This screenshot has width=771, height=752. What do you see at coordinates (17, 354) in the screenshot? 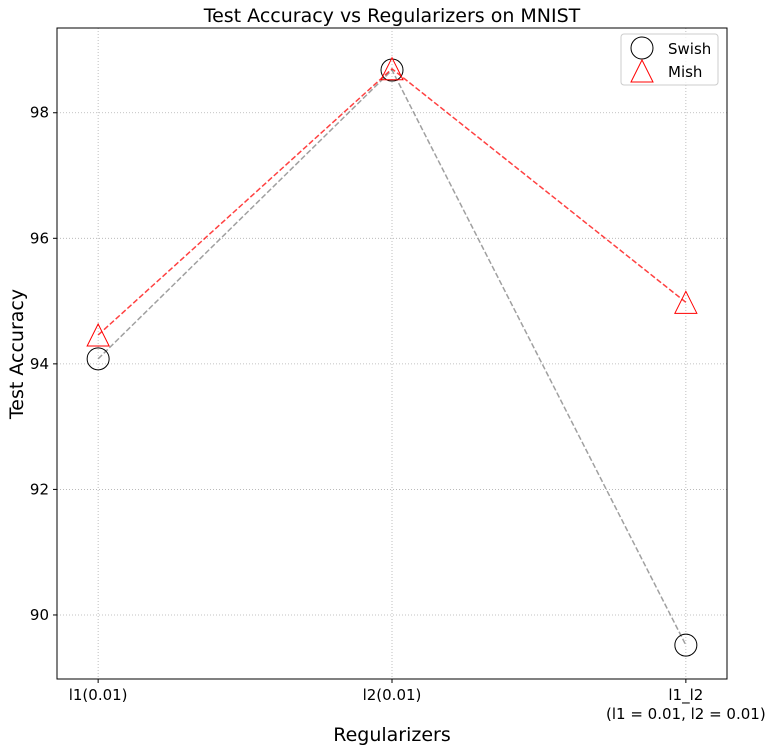
I see `y-axis-label: Test Accuracy` at bounding box center [17, 354].